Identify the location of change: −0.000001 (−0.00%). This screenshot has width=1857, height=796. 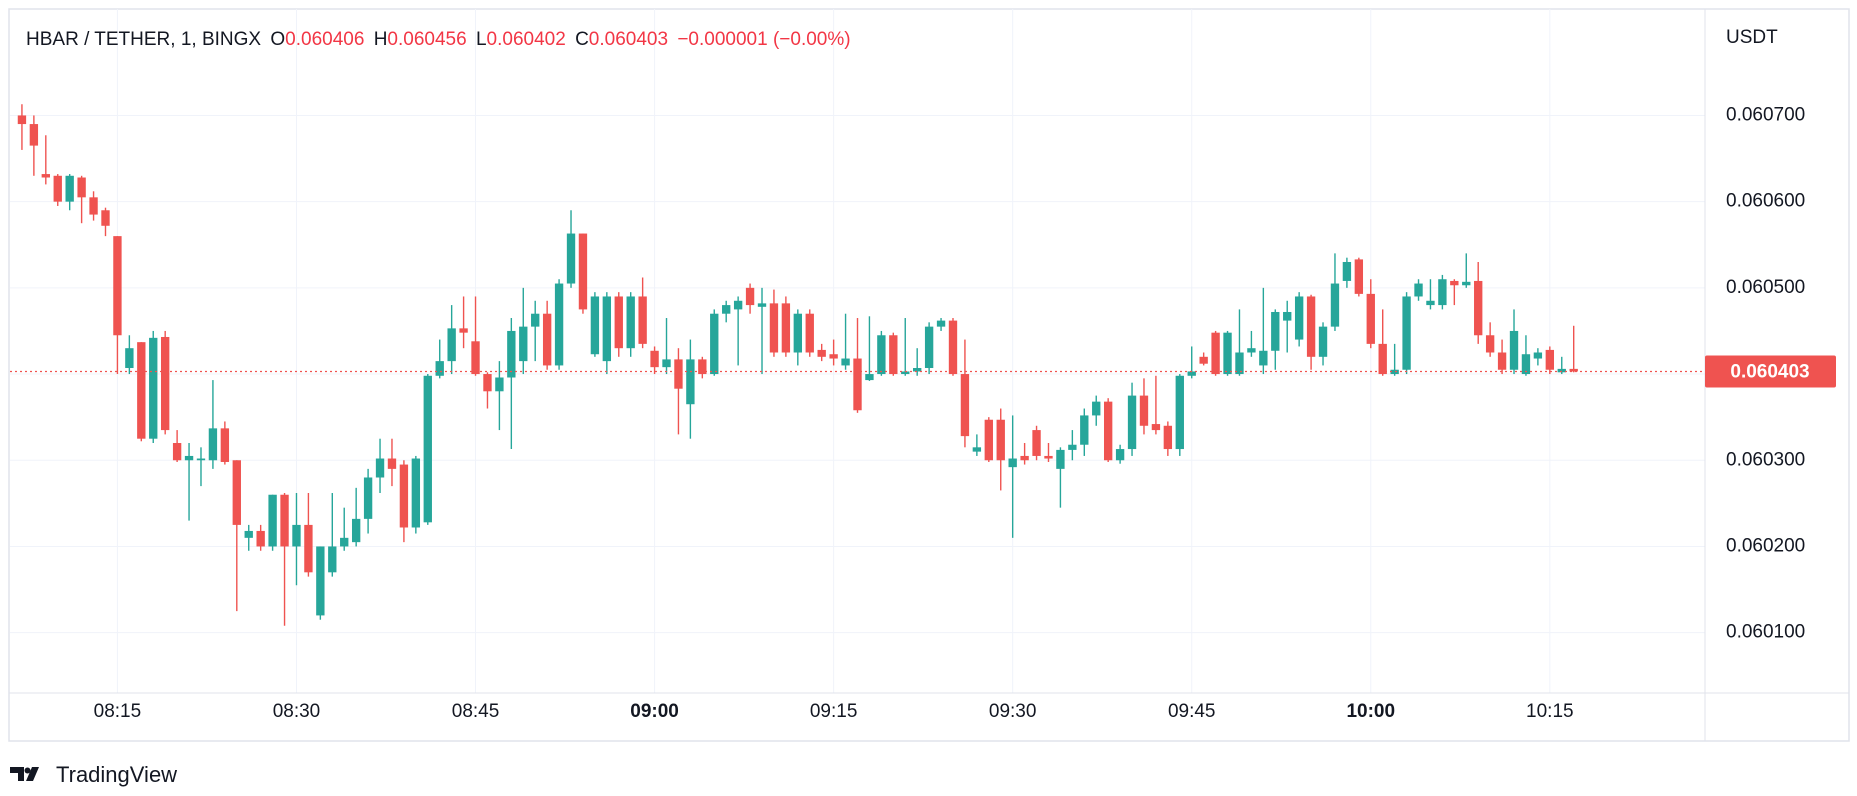
(763, 39).